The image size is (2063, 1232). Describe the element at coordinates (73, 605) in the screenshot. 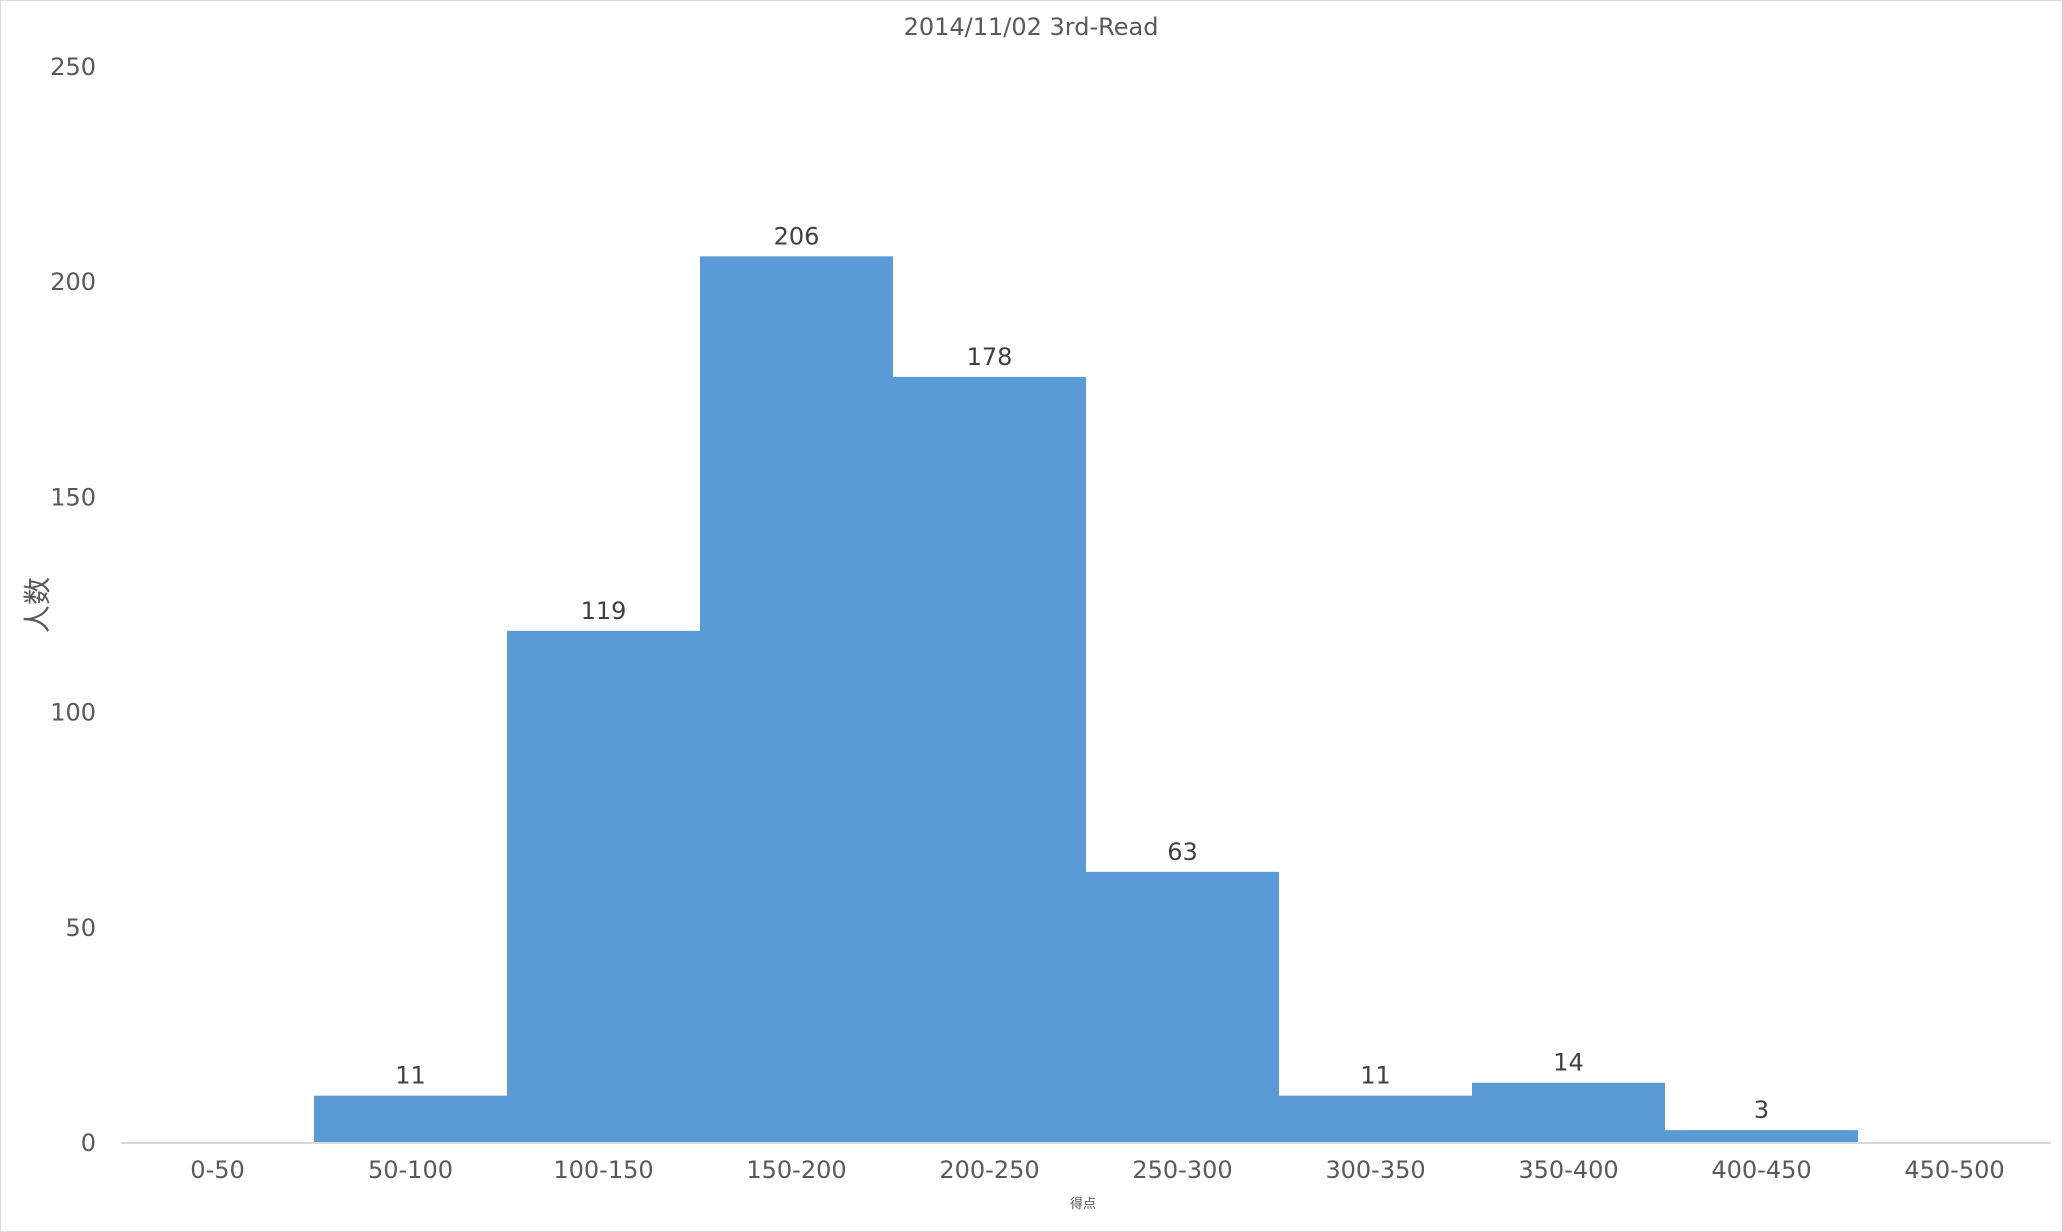

I see `y-axis-tick-labels: 0 50 100 150 200 250` at that location.